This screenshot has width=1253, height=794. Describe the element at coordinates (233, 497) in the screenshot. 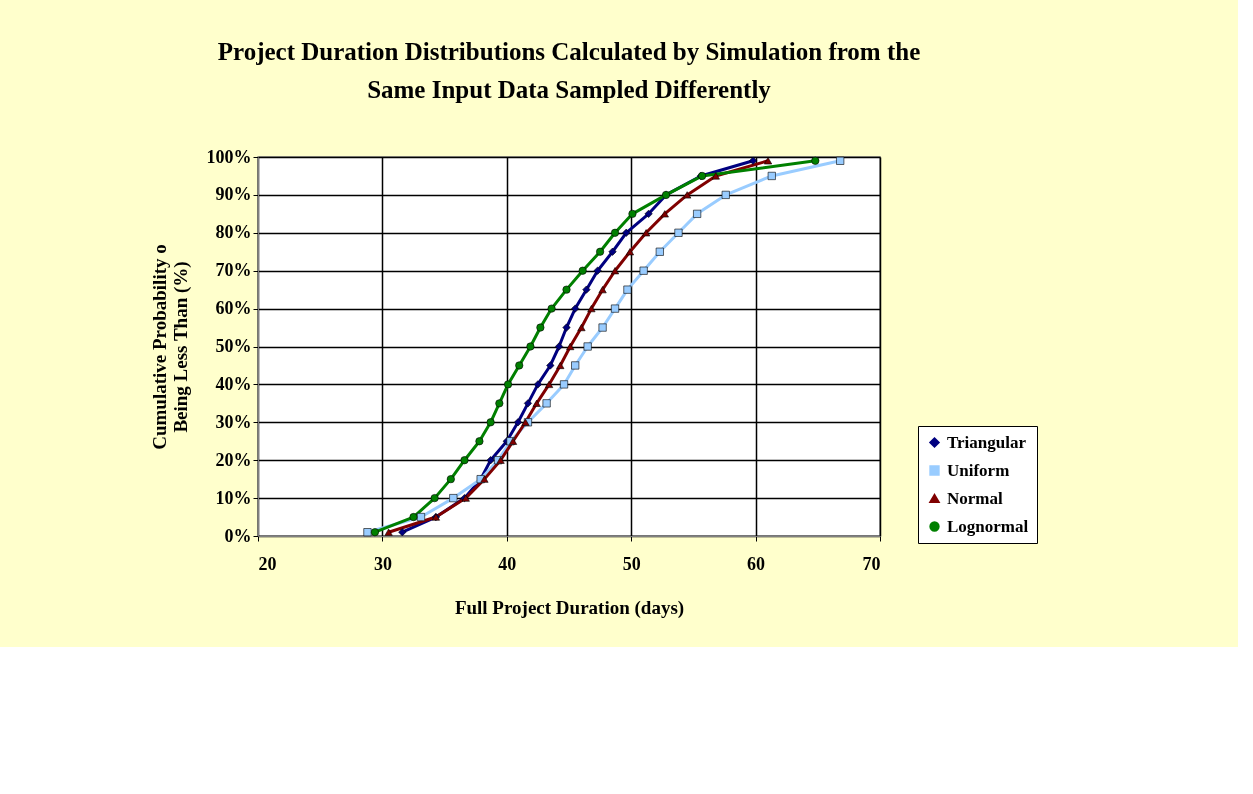

I see `y-tick-label: 10%` at that location.